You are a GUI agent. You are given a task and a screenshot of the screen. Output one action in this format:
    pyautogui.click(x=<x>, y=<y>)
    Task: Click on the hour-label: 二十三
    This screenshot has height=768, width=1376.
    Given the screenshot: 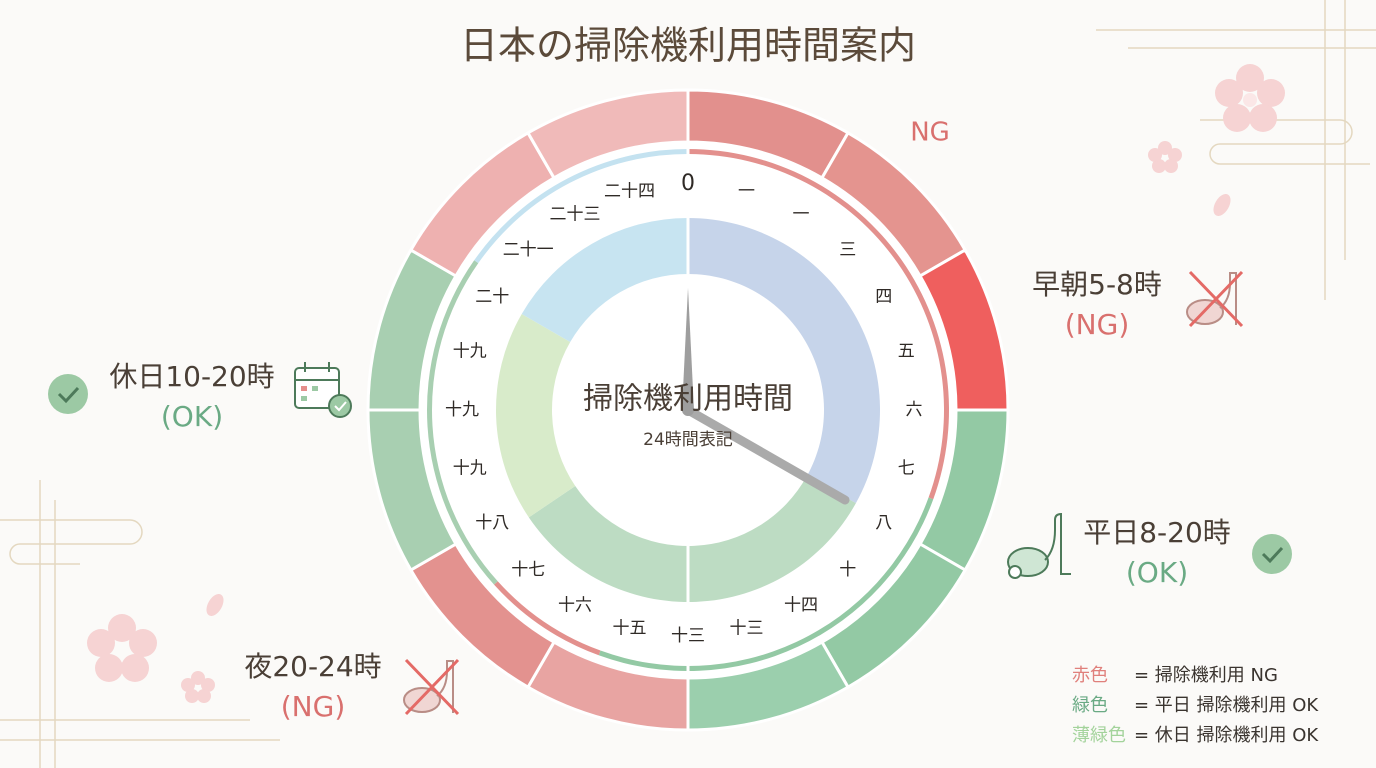 What is the action you would take?
    pyautogui.click(x=575, y=214)
    